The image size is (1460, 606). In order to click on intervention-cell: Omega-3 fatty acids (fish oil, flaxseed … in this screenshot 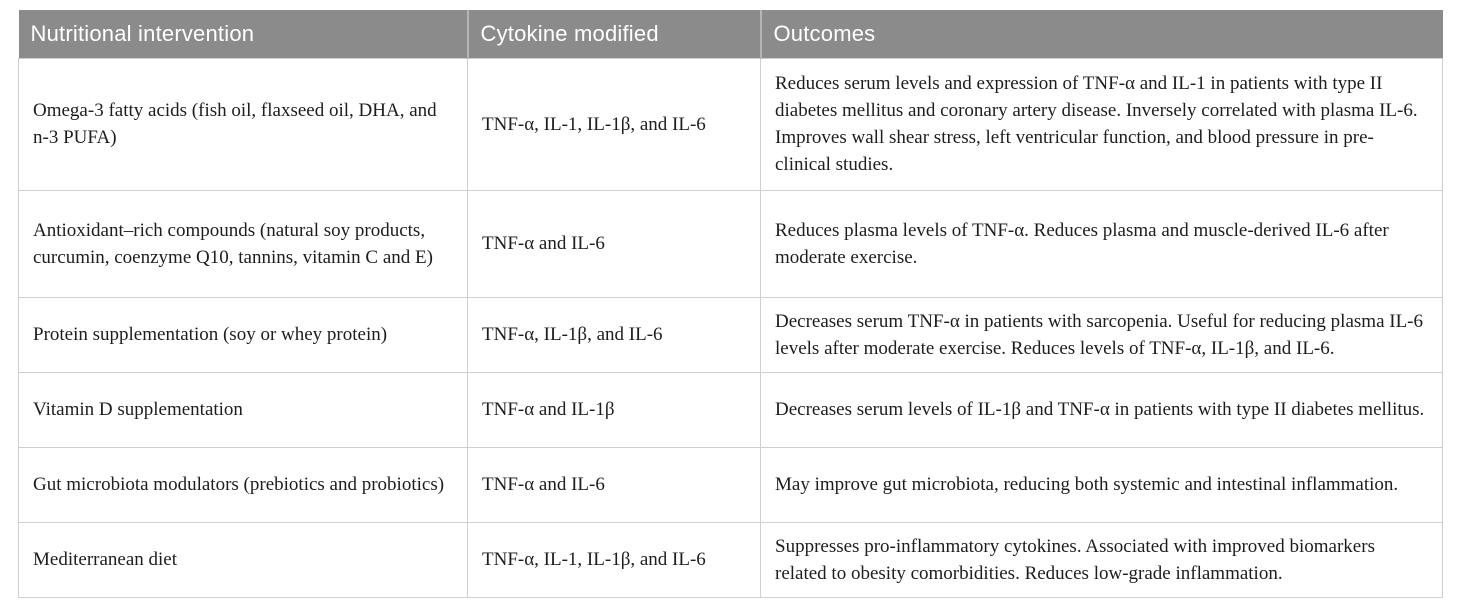, I will do `click(243, 124)`.